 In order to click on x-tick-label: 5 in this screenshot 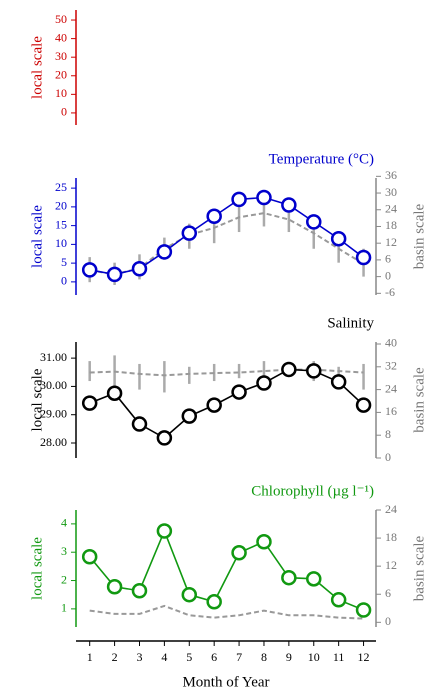, I will do `click(189, 657)`.